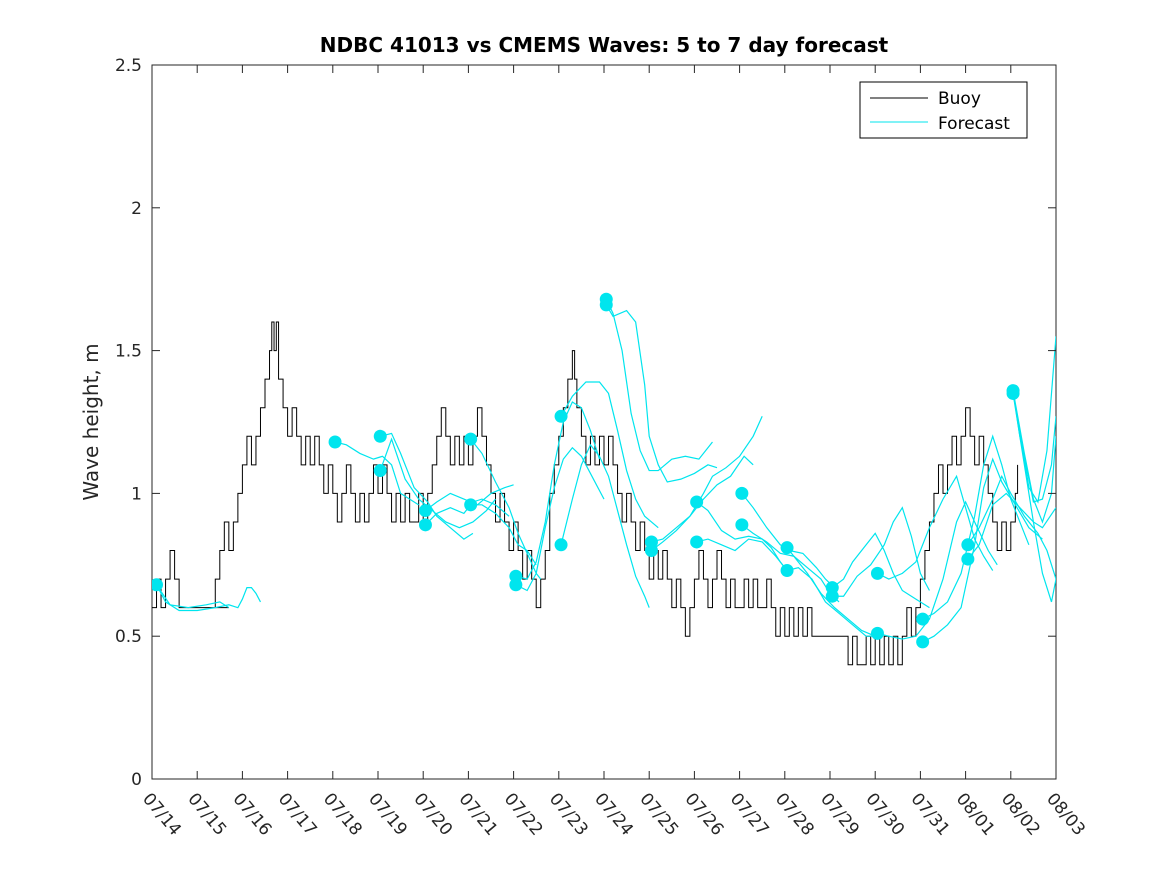 The height and width of the screenshot is (875, 1167). I want to click on legend-box, so click(943, 110).